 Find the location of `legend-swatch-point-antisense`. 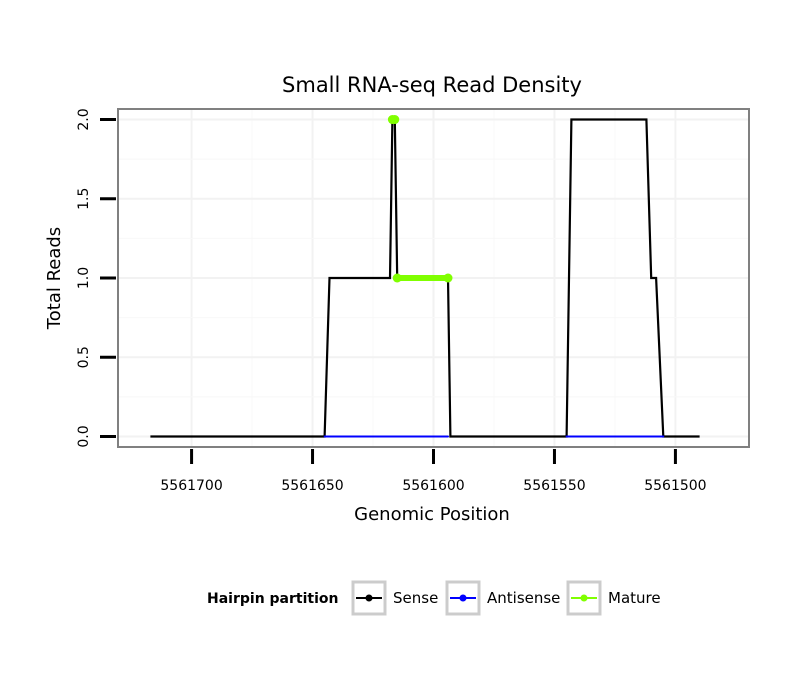

legend-swatch-point-antisense is located at coordinates (463, 598).